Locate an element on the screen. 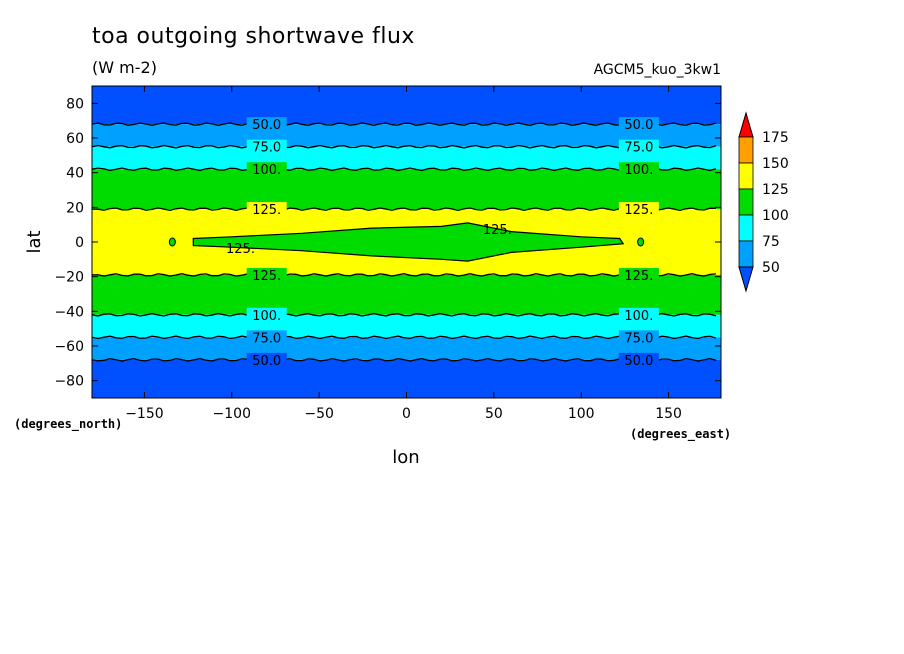  y-axis-label: lat is located at coordinates (34, 241).